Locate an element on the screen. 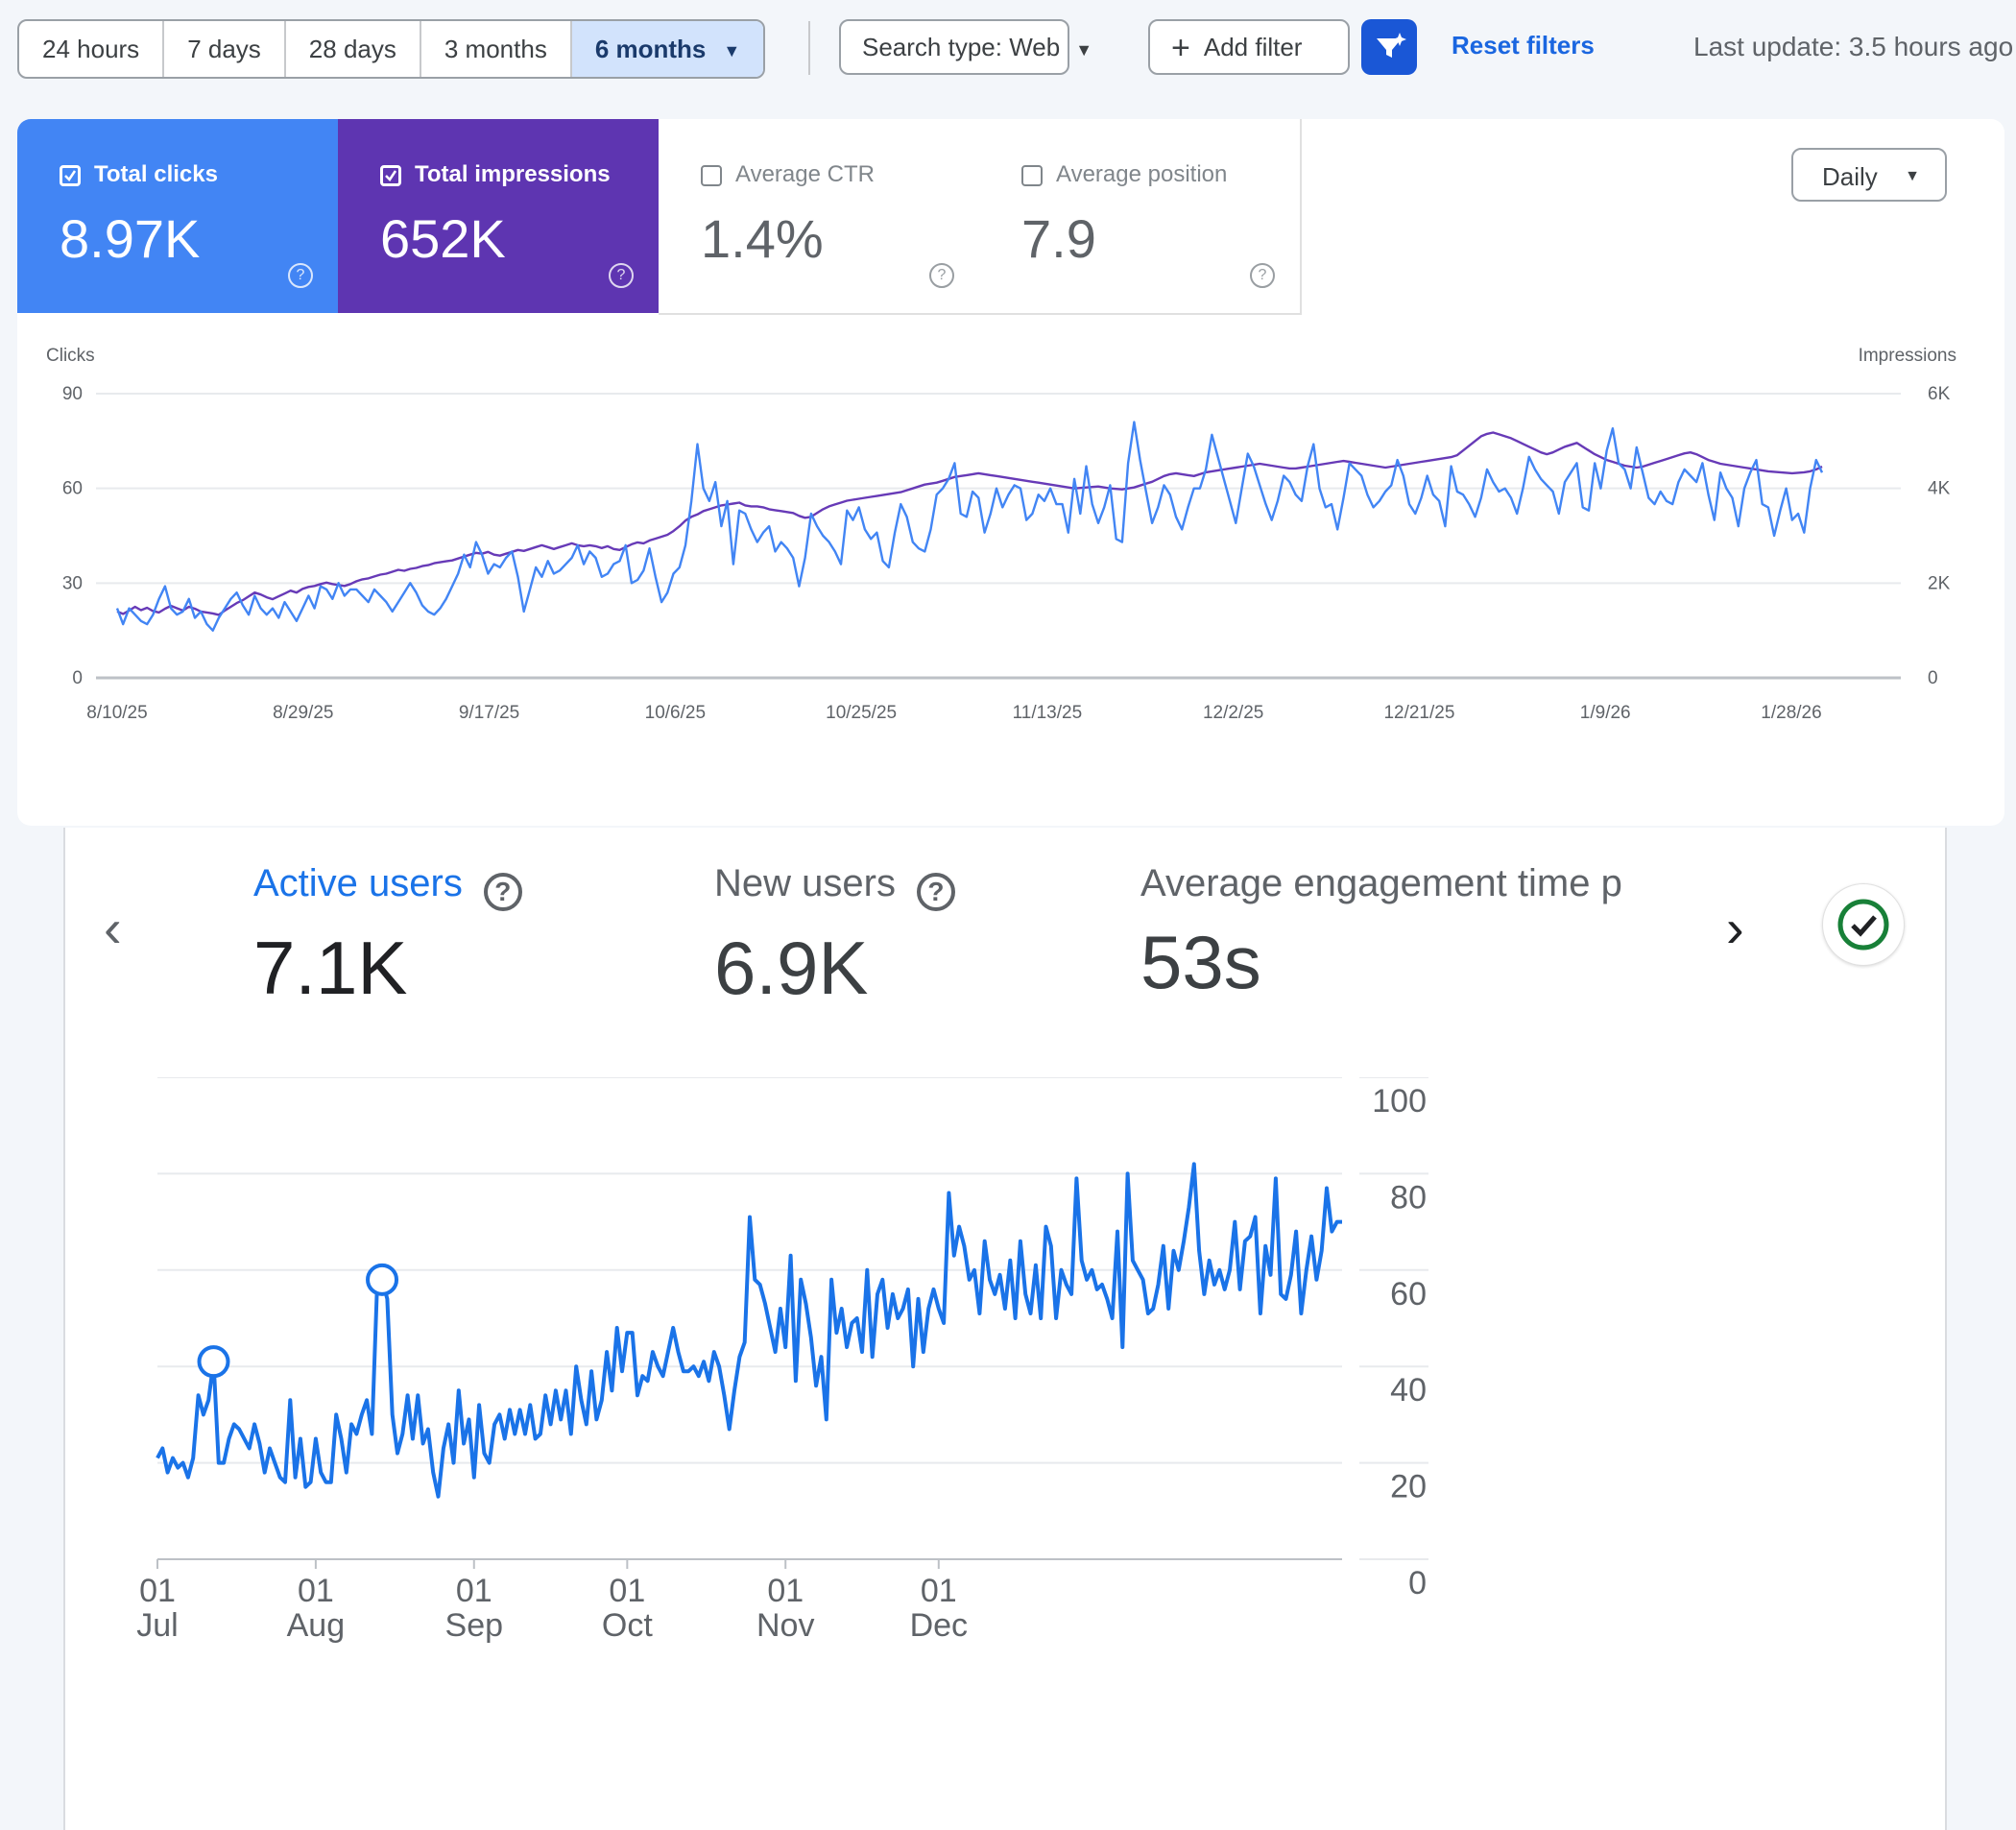 Image resolution: width=2016 pixels, height=1830 pixels. add-filter-button: + Add filter is located at coordinates (1249, 47).